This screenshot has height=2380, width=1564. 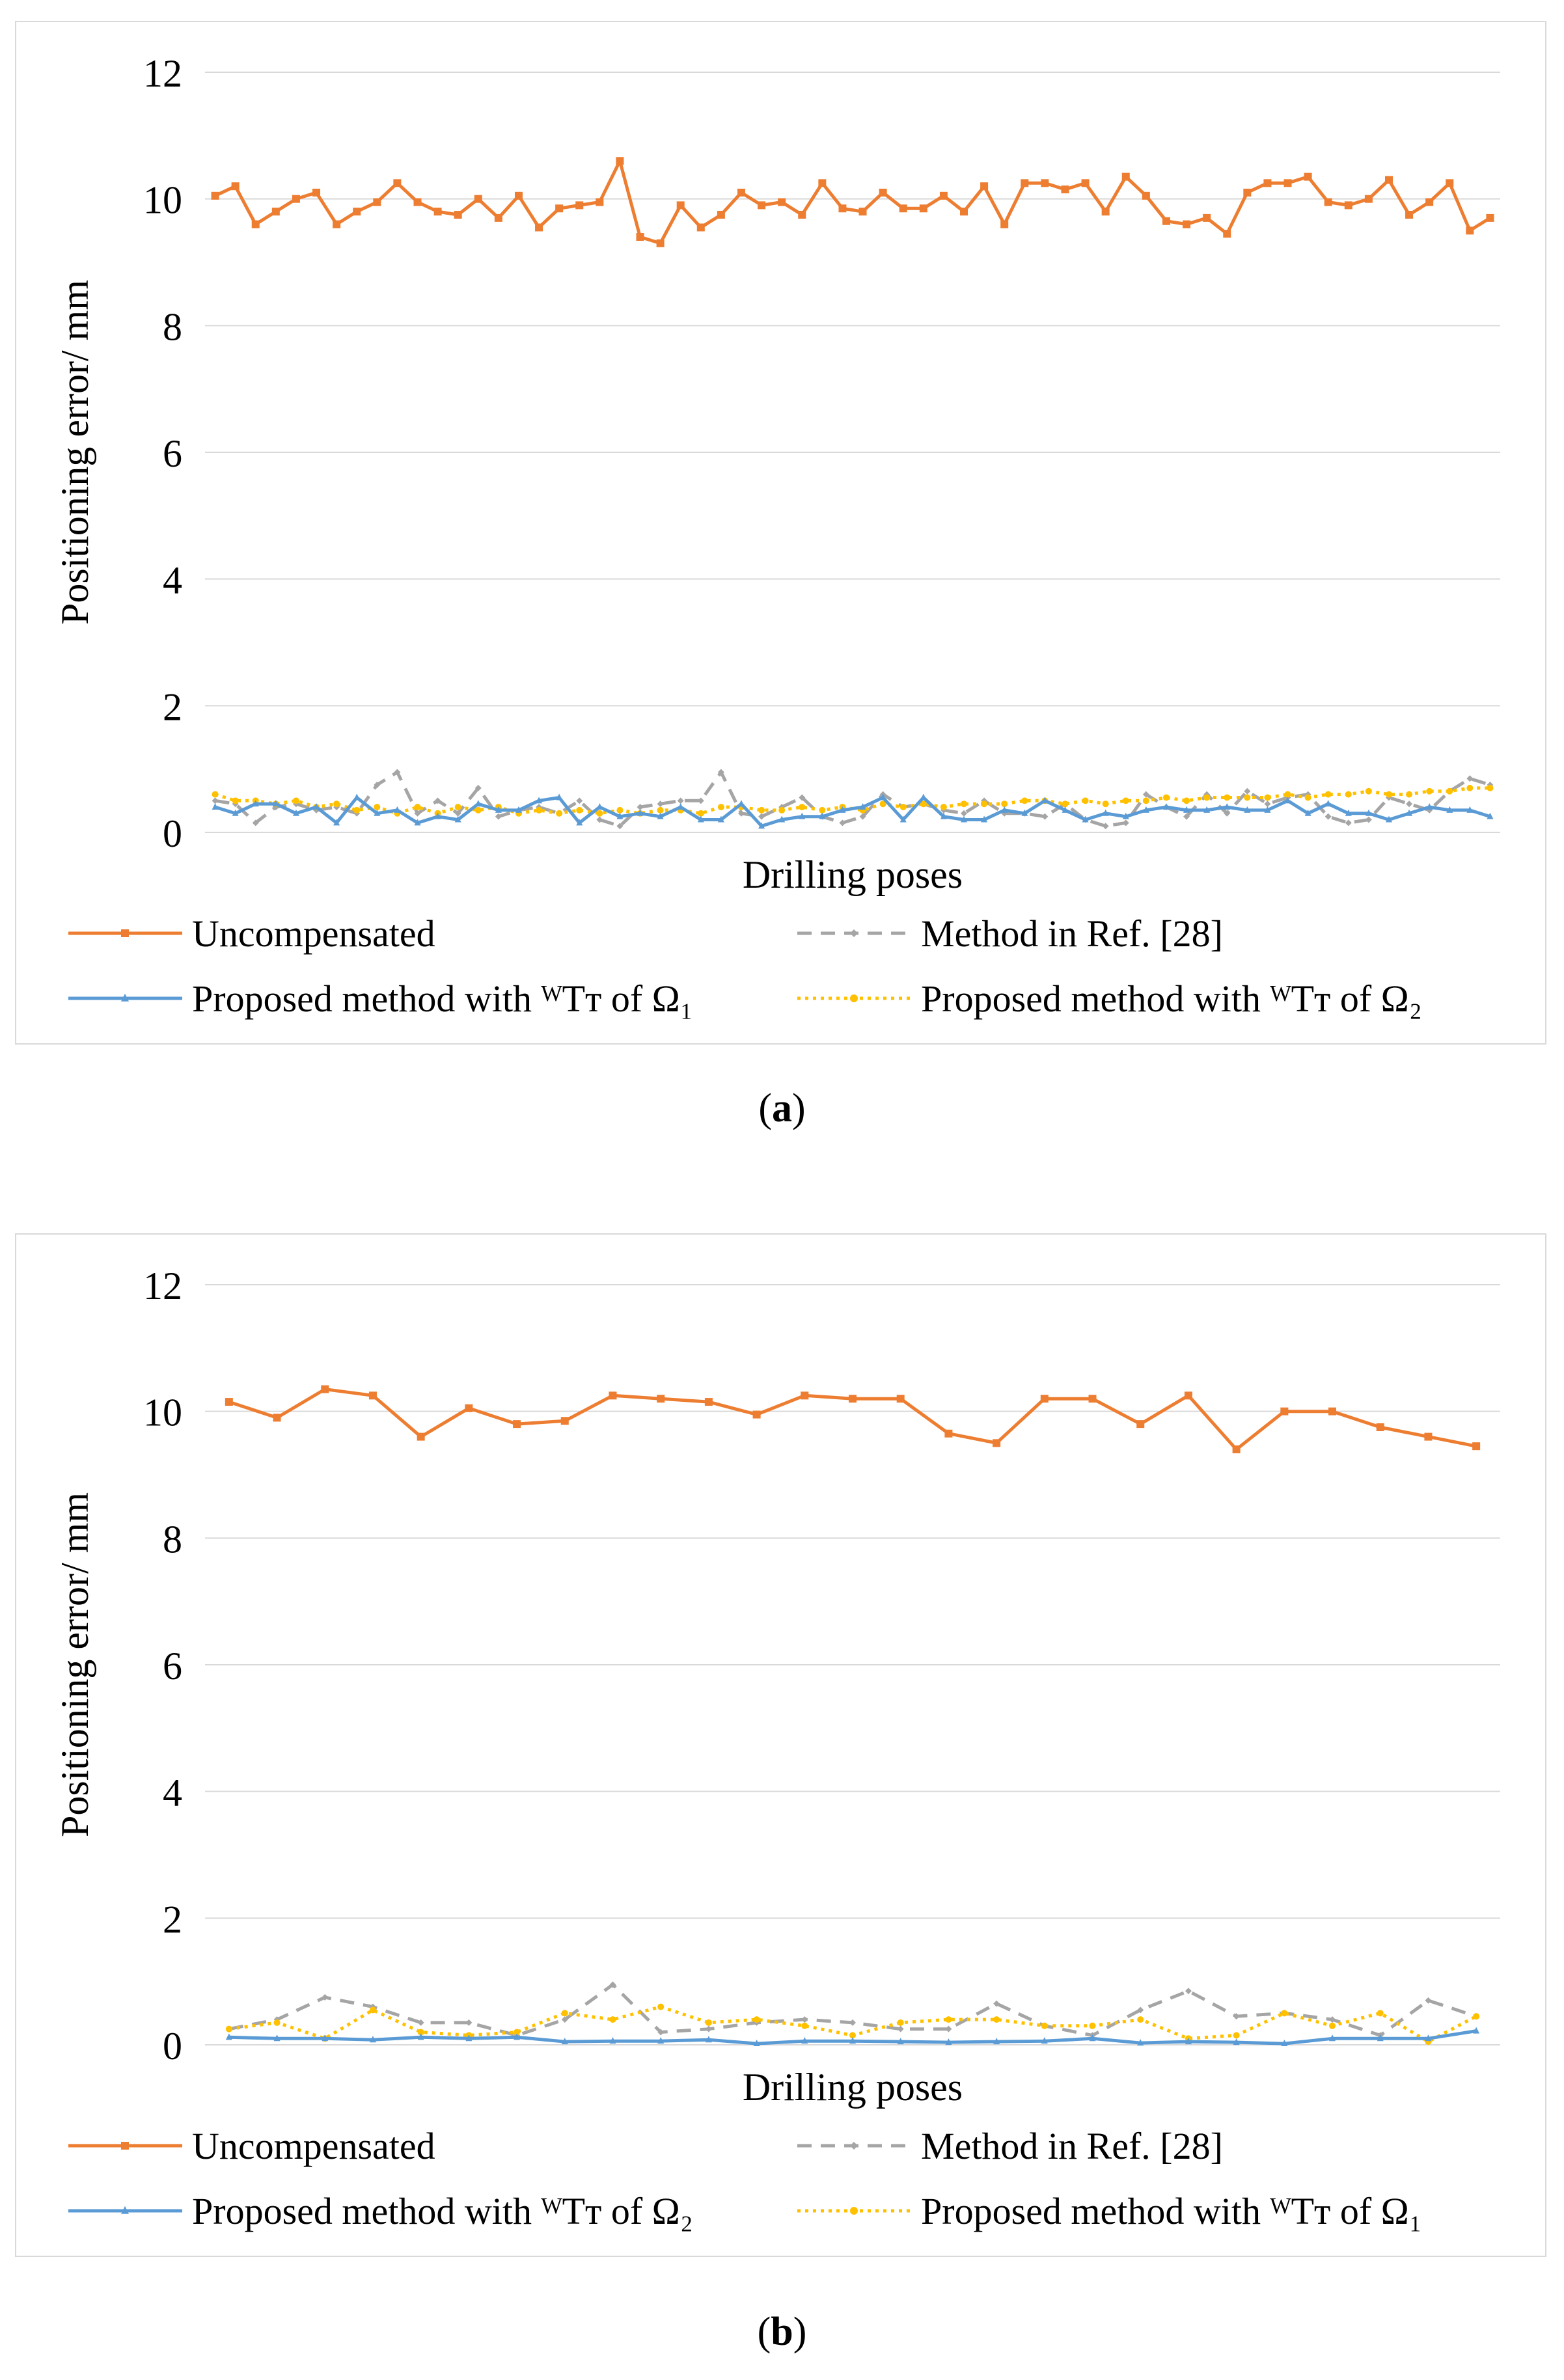 I want to click on a-series-1-line, so click(x=853, y=799).